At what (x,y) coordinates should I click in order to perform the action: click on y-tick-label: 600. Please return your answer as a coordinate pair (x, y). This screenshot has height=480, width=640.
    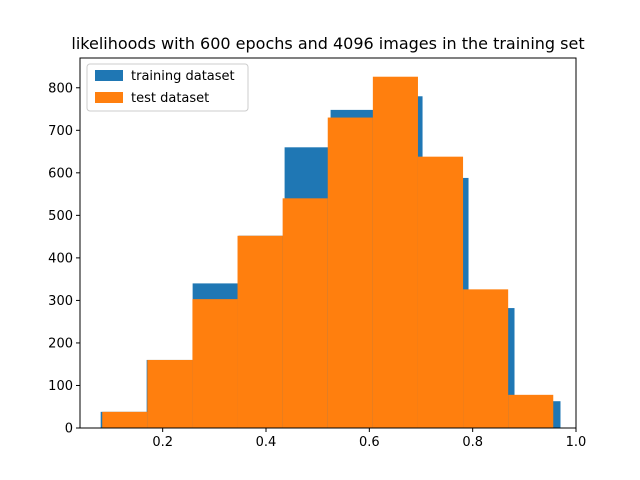
    Looking at the image, I should click on (60, 173).